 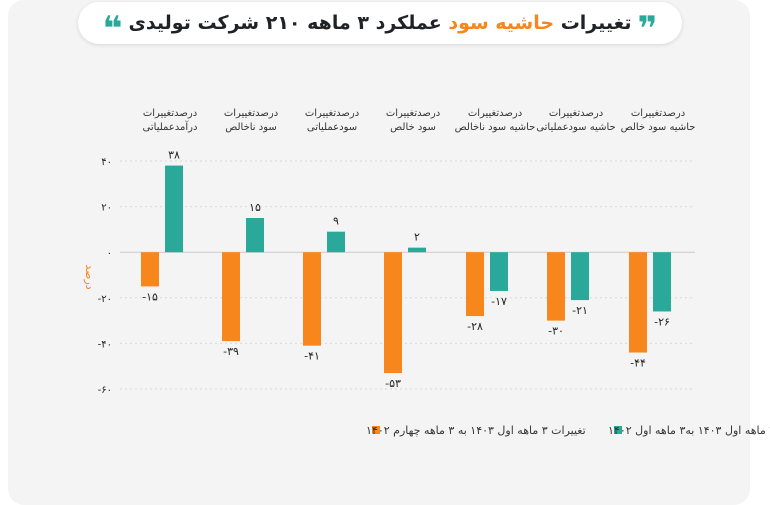 What do you see at coordinates (89, 276) in the screenshot?
I see `y-axis-label: درصد` at bounding box center [89, 276].